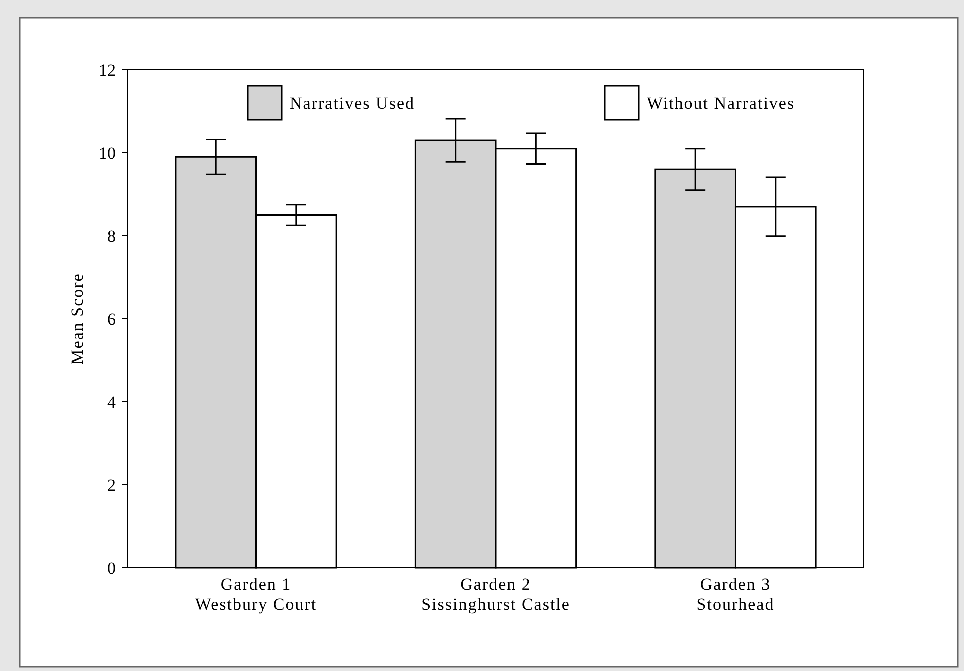 Image resolution: width=964 pixels, height=671 pixels. What do you see at coordinates (112, 319) in the screenshot?
I see `y-tick-label: 6` at bounding box center [112, 319].